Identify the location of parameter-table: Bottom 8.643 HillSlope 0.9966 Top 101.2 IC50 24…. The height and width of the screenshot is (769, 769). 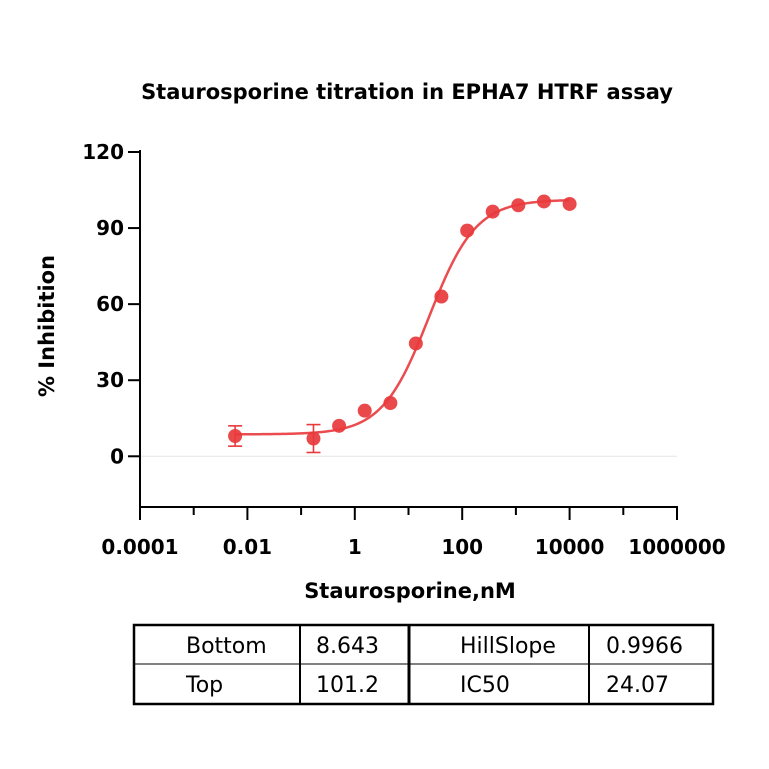
(423, 664).